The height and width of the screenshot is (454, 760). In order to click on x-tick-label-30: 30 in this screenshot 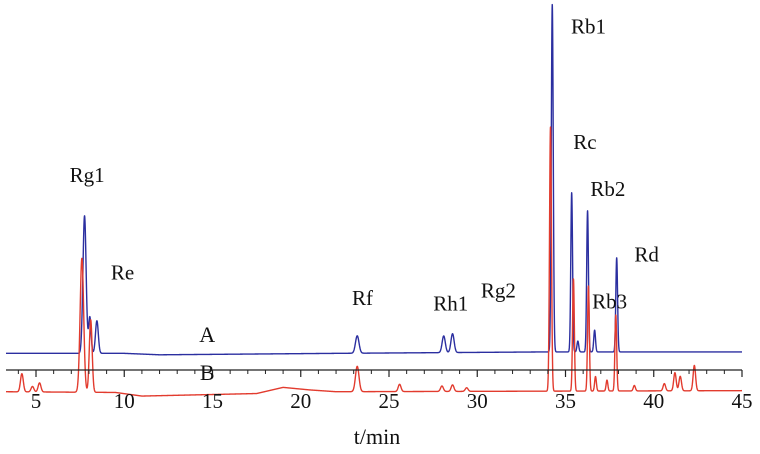, I will do `click(477, 401)`.